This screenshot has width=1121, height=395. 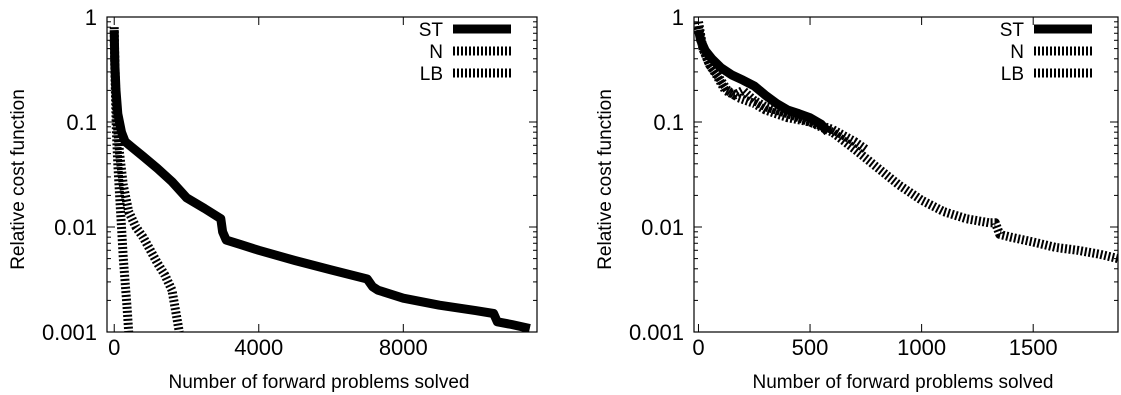 What do you see at coordinates (921, 347) in the screenshot?
I see `x-tick-label: 1000` at bounding box center [921, 347].